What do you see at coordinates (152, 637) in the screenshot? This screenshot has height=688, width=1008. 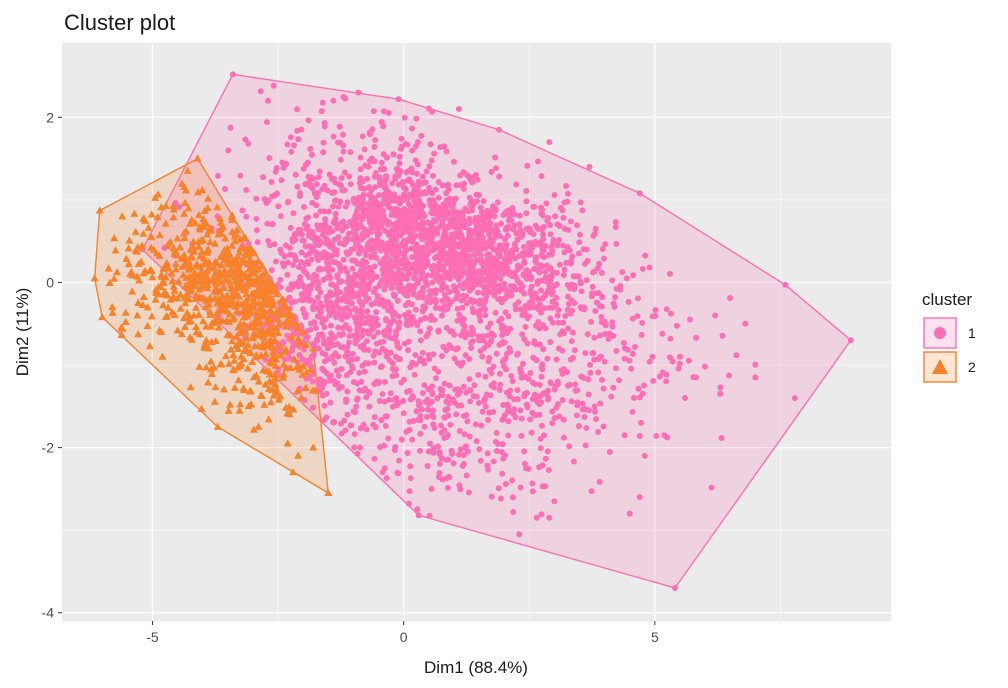 I see `x-tick-label: -5` at bounding box center [152, 637].